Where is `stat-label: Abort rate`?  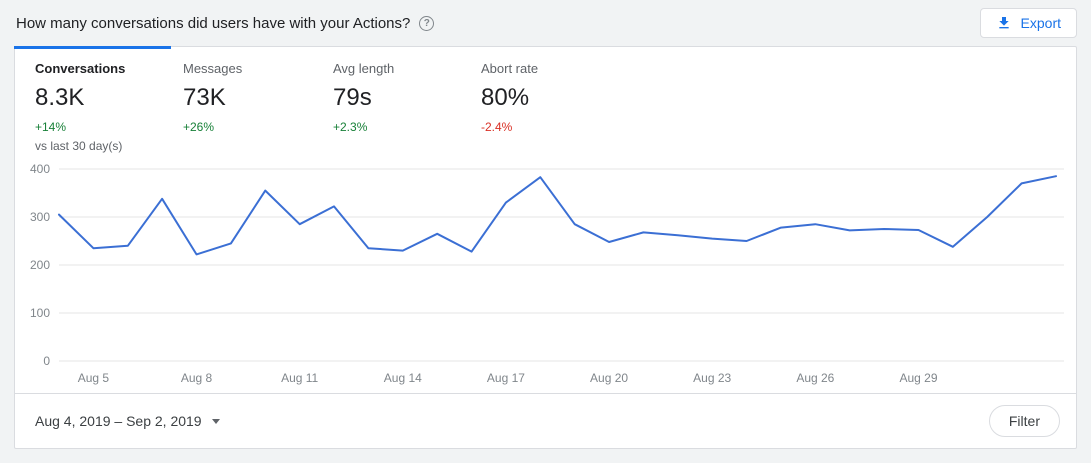
stat-label: Abort rate is located at coordinates (510, 68).